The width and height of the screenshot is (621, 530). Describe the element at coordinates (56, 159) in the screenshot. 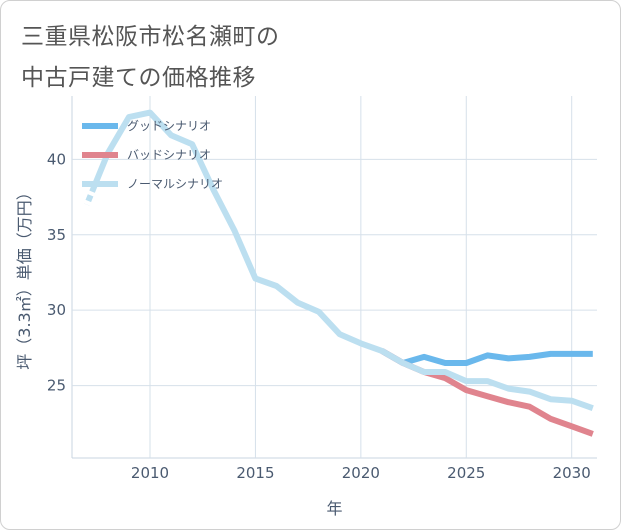

I see `y-tick-label: 40` at that location.